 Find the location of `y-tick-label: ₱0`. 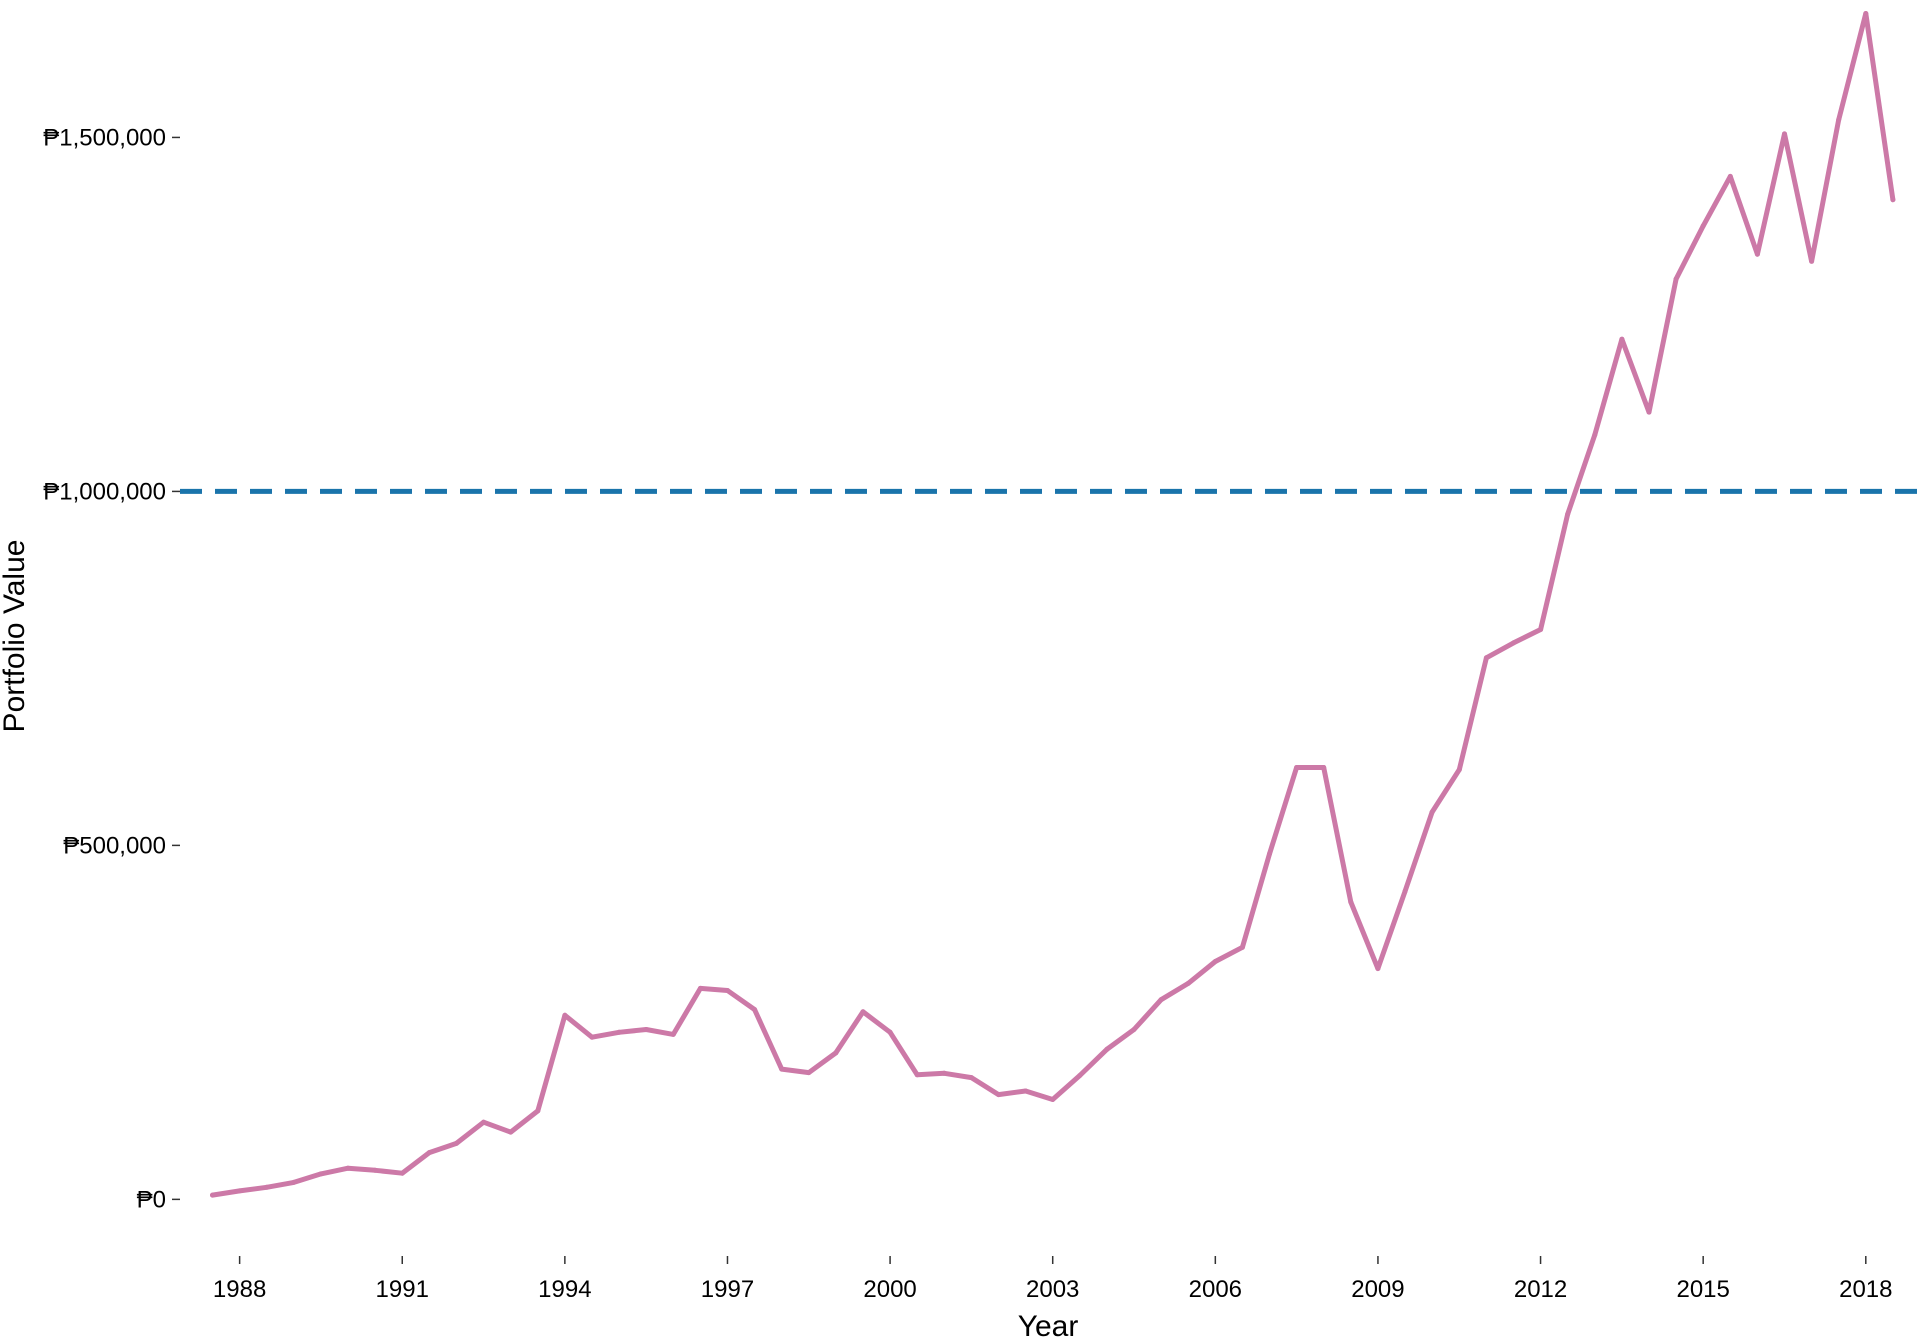

y-tick-label: ₱0 is located at coordinates (151, 1199).